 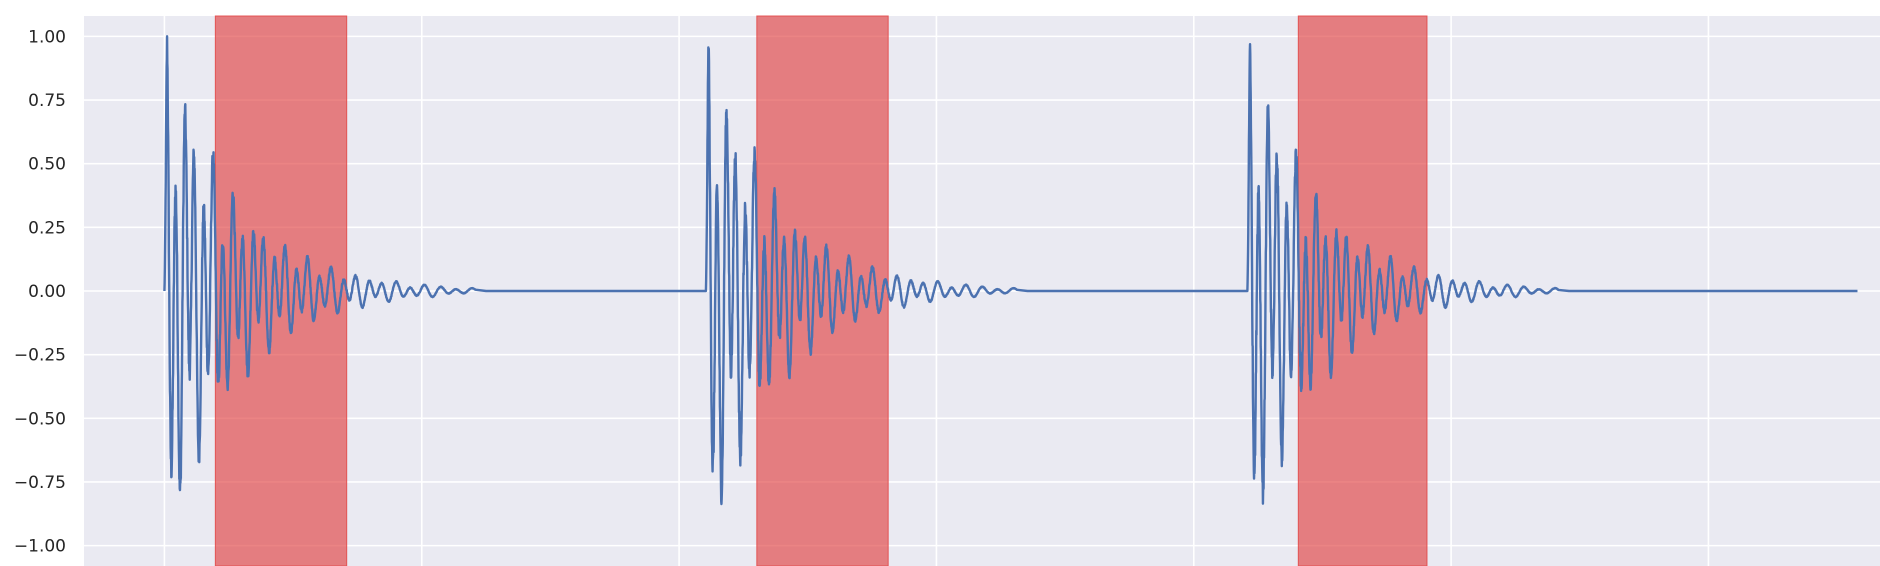 I want to click on y-tick-label: −0.50, so click(x=40, y=419).